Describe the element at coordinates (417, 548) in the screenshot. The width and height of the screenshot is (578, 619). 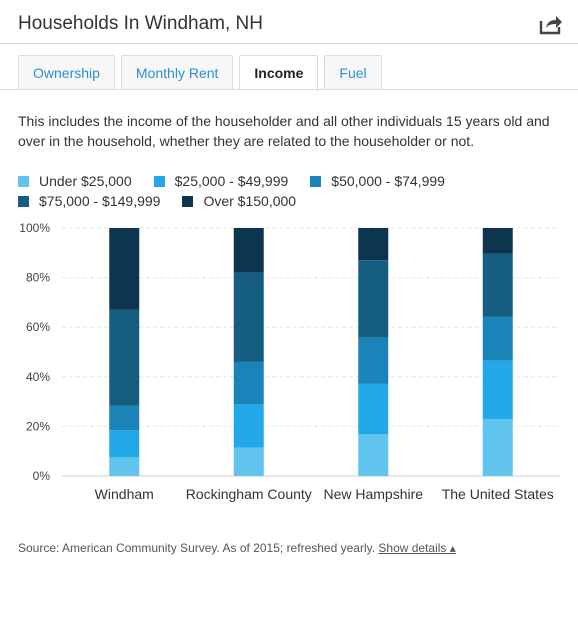
I see `show-details-link: Show details ▴` at that location.